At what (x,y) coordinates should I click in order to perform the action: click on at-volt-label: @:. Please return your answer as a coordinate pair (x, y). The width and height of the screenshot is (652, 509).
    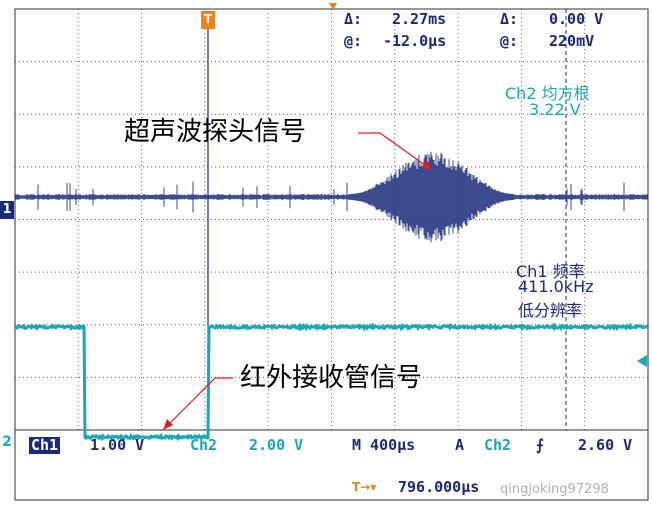
    Looking at the image, I should click on (509, 41).